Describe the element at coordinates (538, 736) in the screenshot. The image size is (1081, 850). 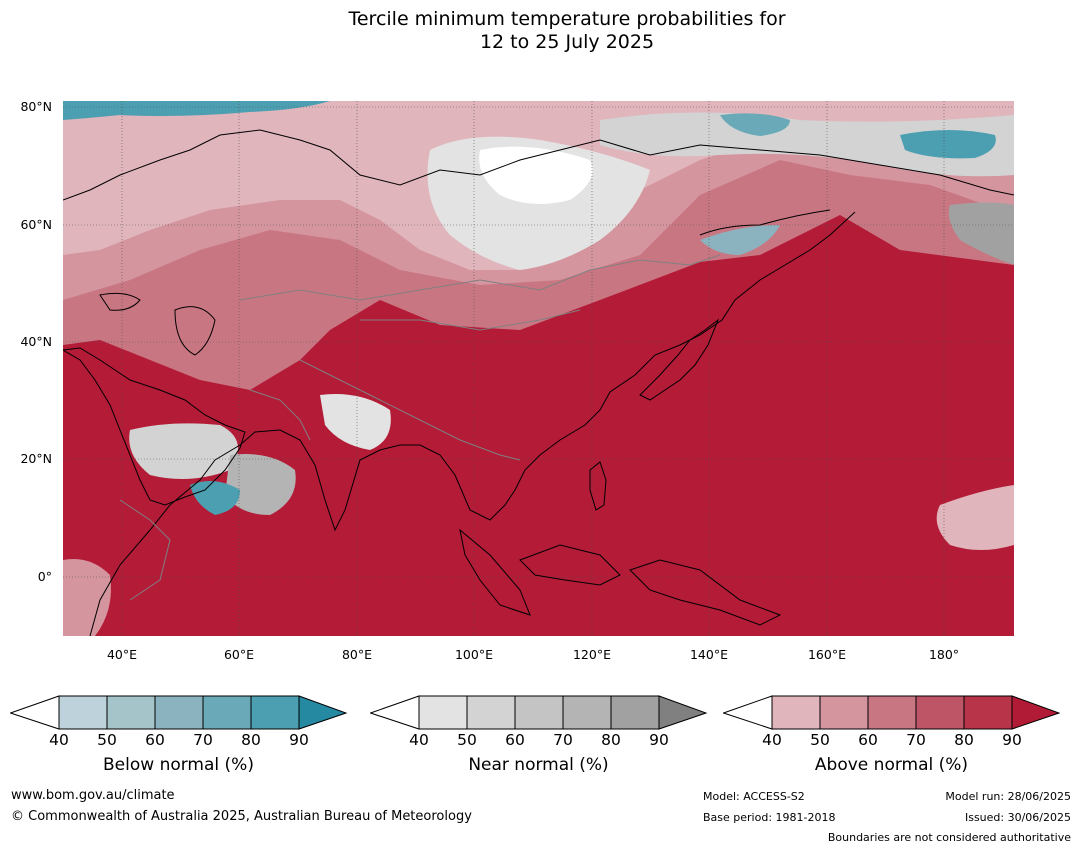
I see `colorbar-near-normal: 40 50 60 70 80 90 Near normal (%)` at that location.